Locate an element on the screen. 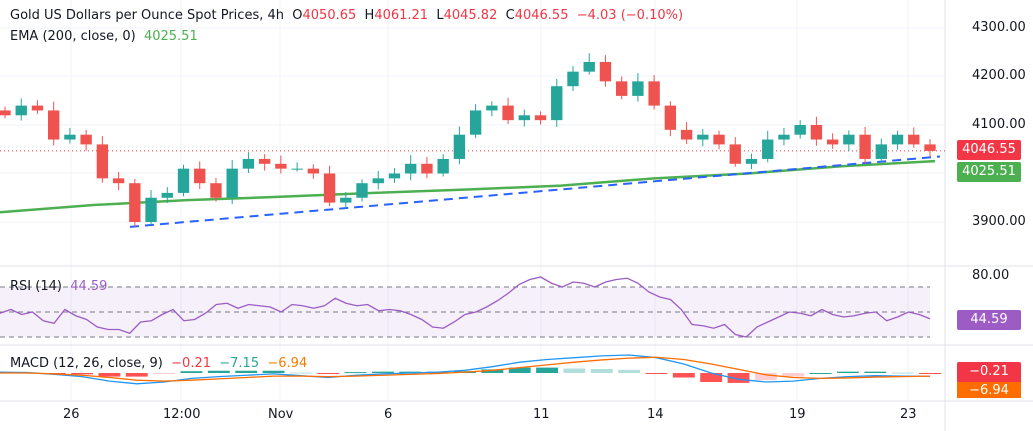 This screenshot has height=431, width=1033. y-tick: 4300.00 is located at coordinates (999, 27).